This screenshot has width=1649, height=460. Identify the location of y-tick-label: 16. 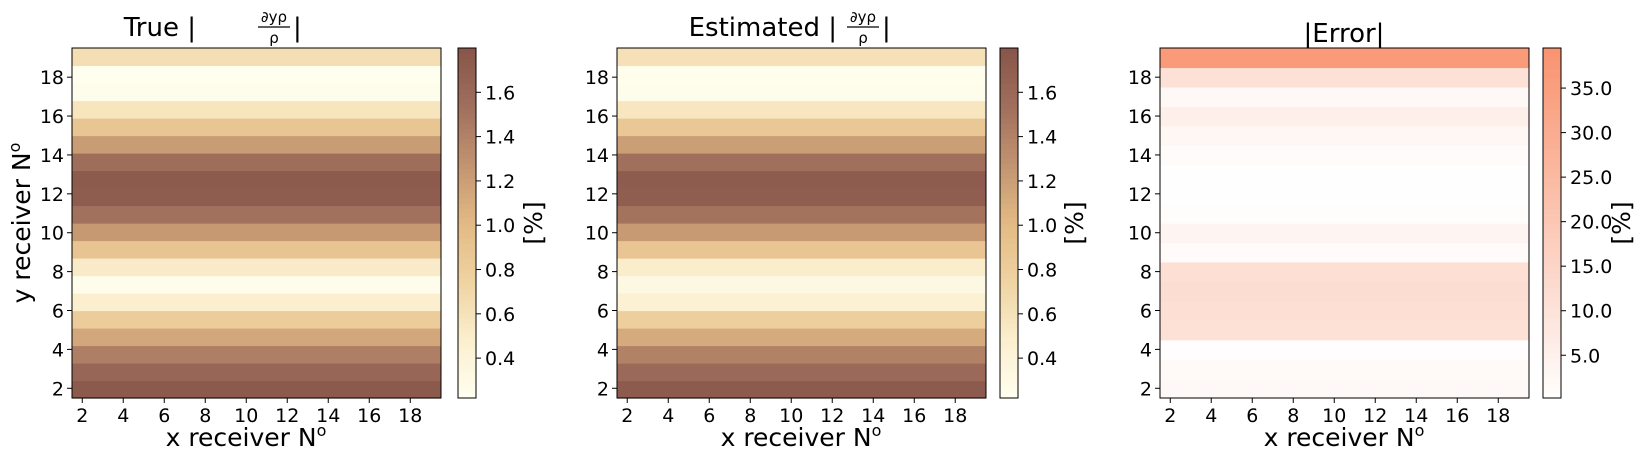
(1140, 117).